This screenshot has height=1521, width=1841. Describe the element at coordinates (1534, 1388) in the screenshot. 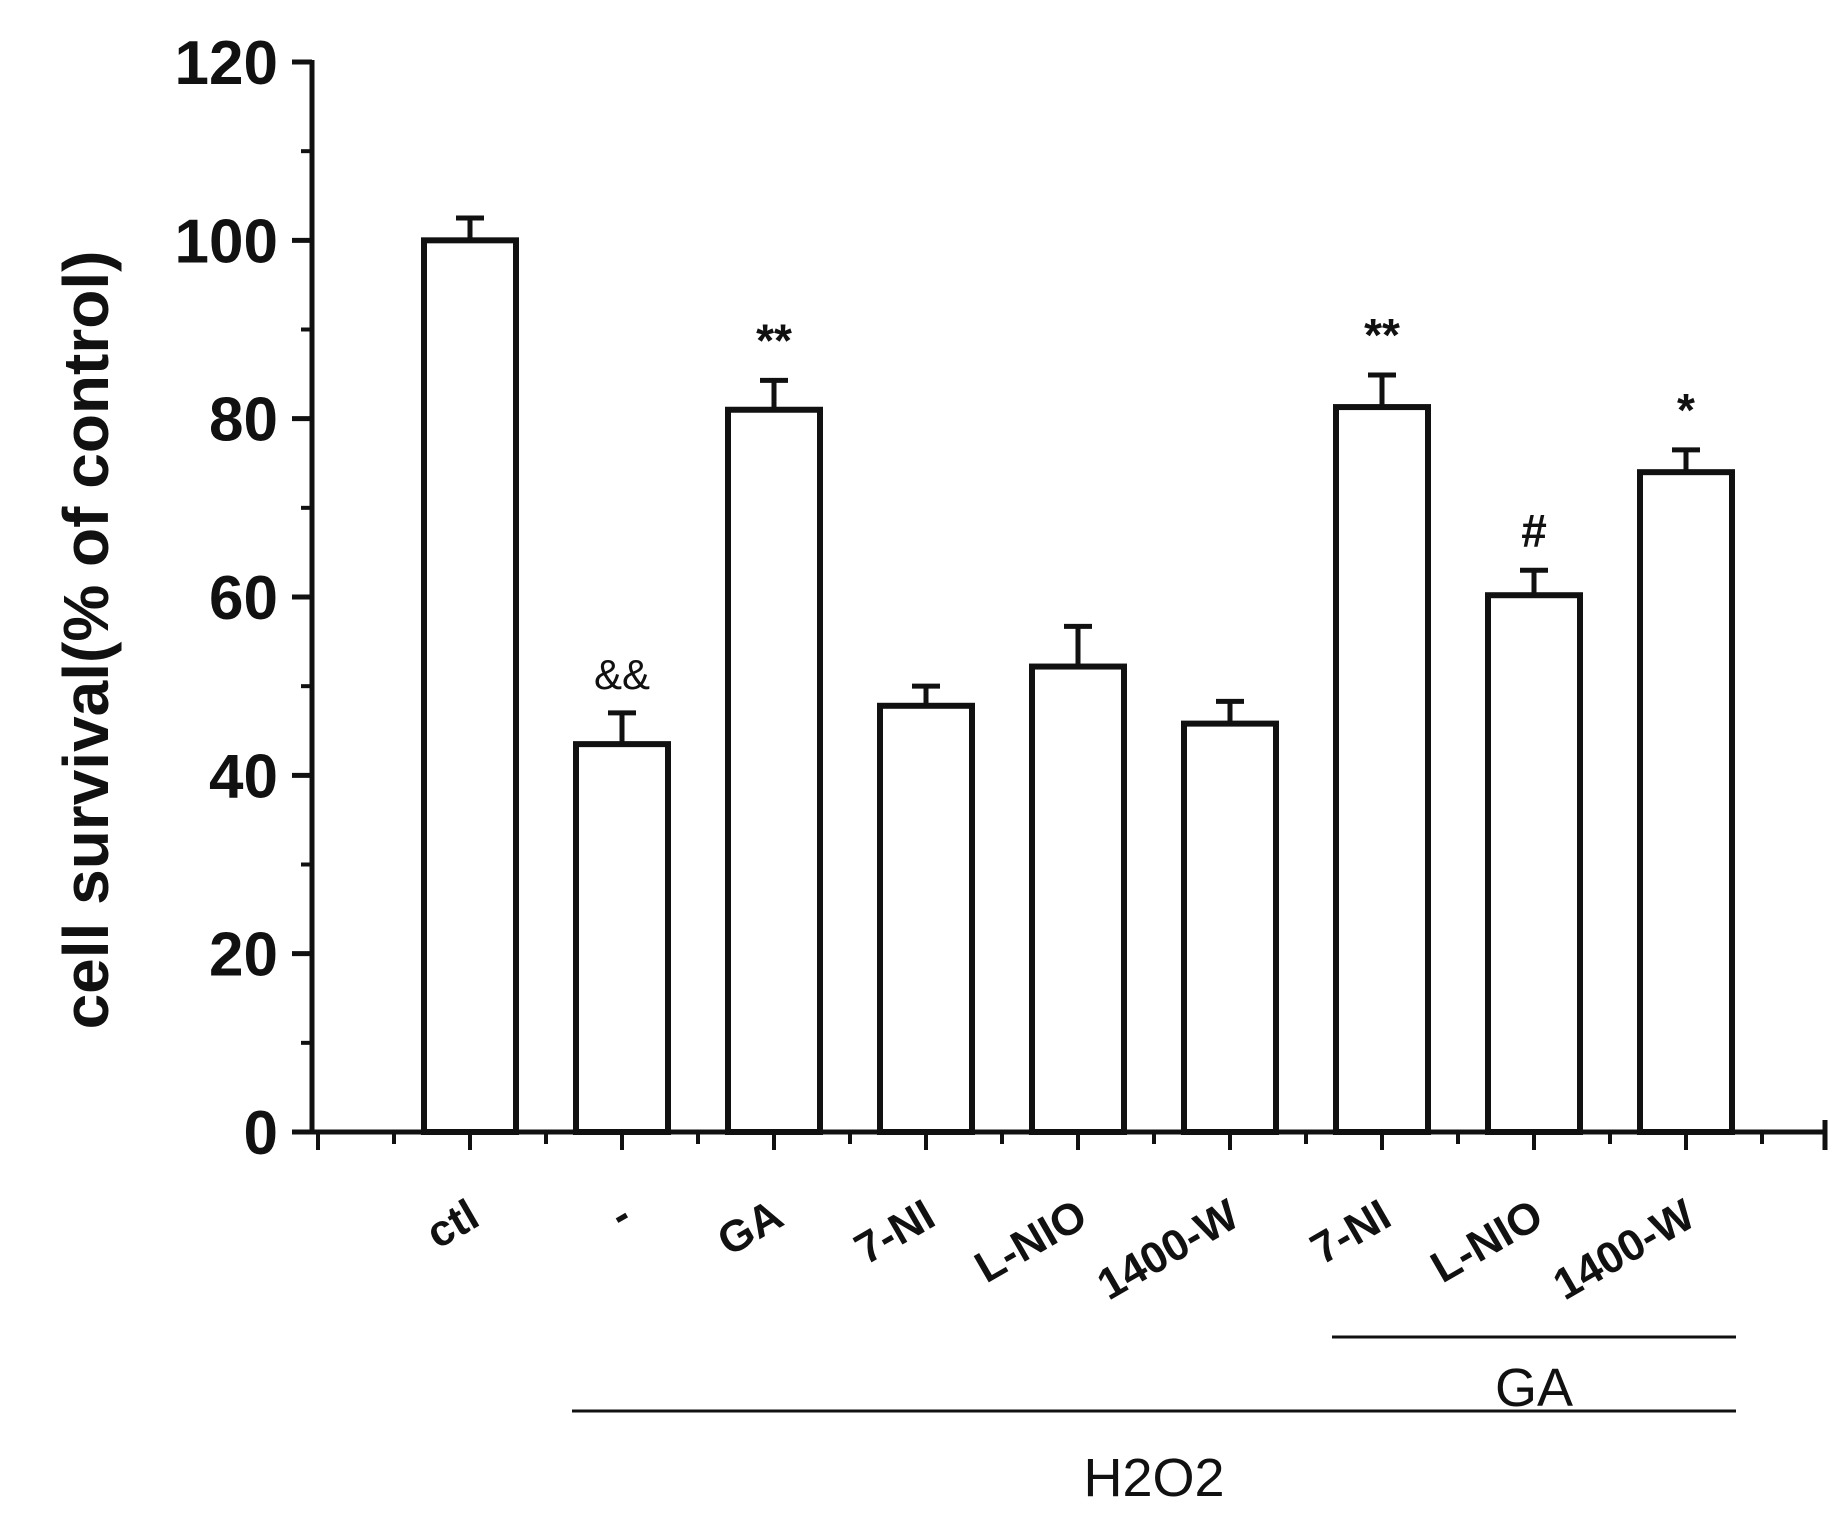

I see `group-label: GA` at that location.